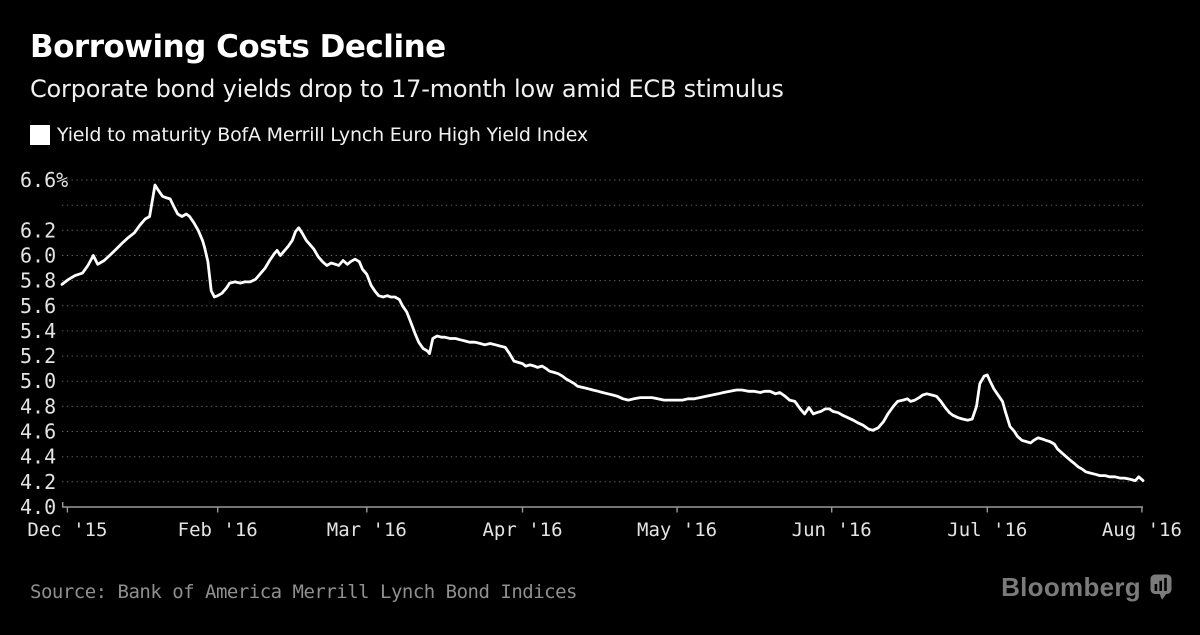  I want to click on y-tick-label-7: 5.0, so click(38, 381).